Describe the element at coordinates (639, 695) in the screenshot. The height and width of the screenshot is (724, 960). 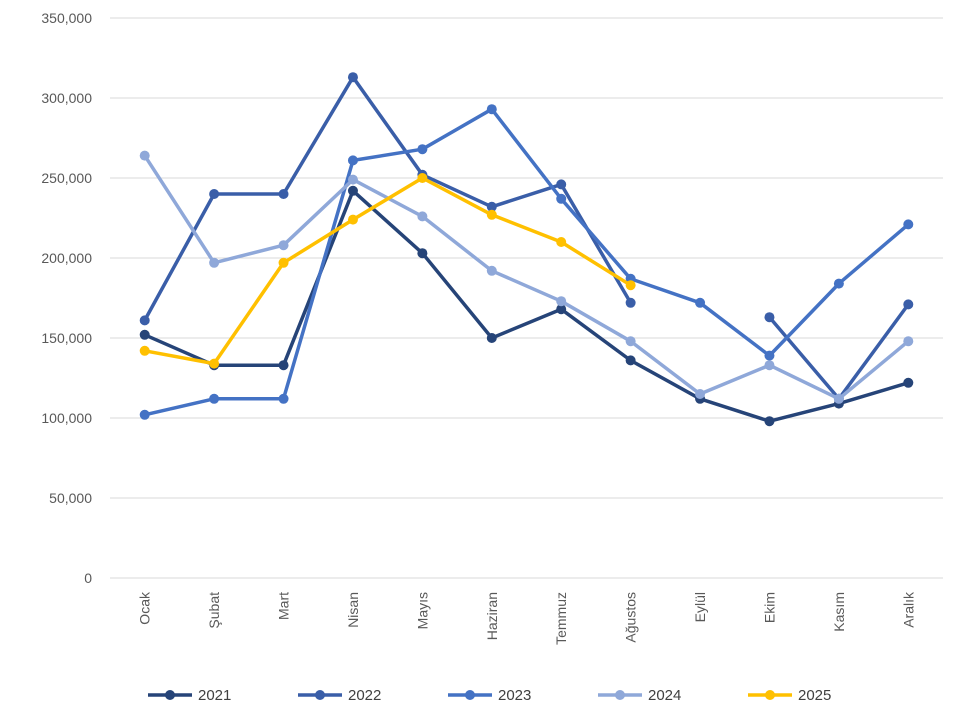
I see `legend-item-2024: 2024` at that location.